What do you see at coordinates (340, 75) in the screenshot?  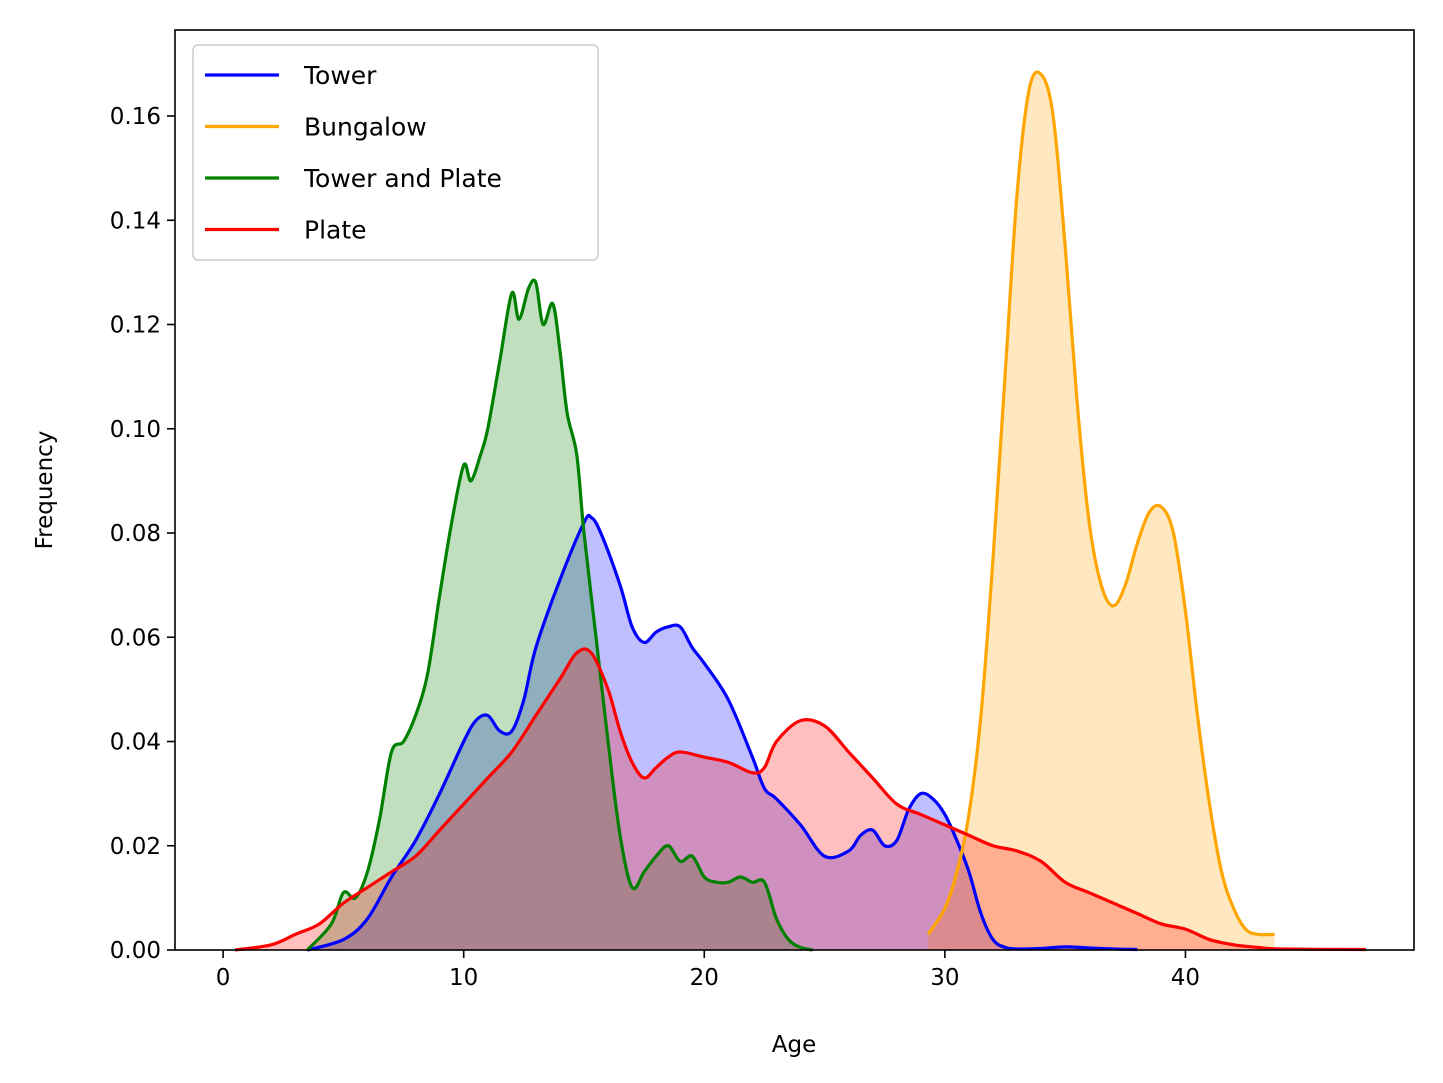 I see `legend-label-tower: Tower` at bounding box center [340, 75].